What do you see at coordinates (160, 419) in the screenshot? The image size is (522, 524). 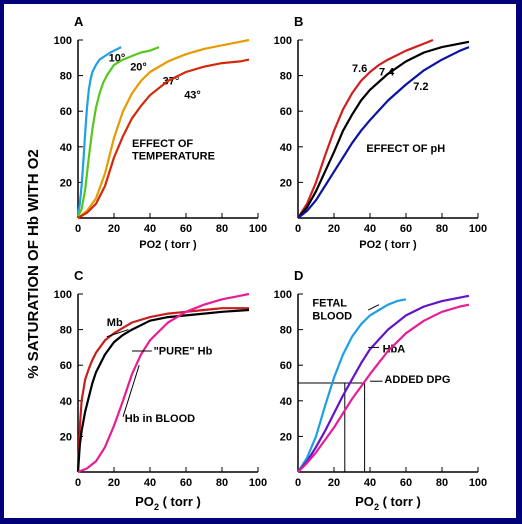 I see `series-label: Hb in BLOOD` at bounding box center [160, 419].